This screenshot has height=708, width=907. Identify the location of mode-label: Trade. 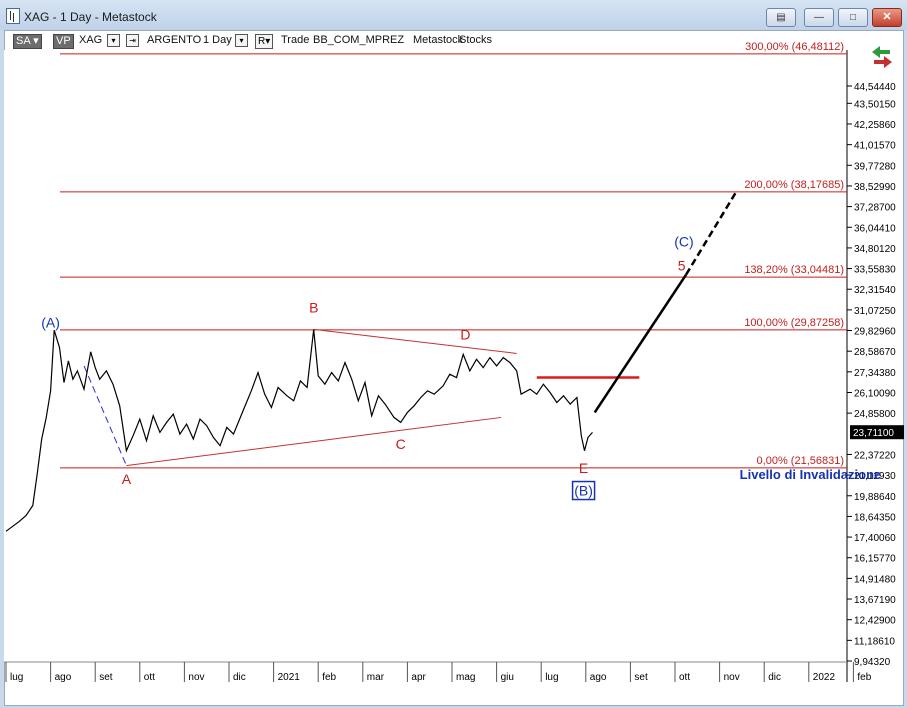
(295, 40).